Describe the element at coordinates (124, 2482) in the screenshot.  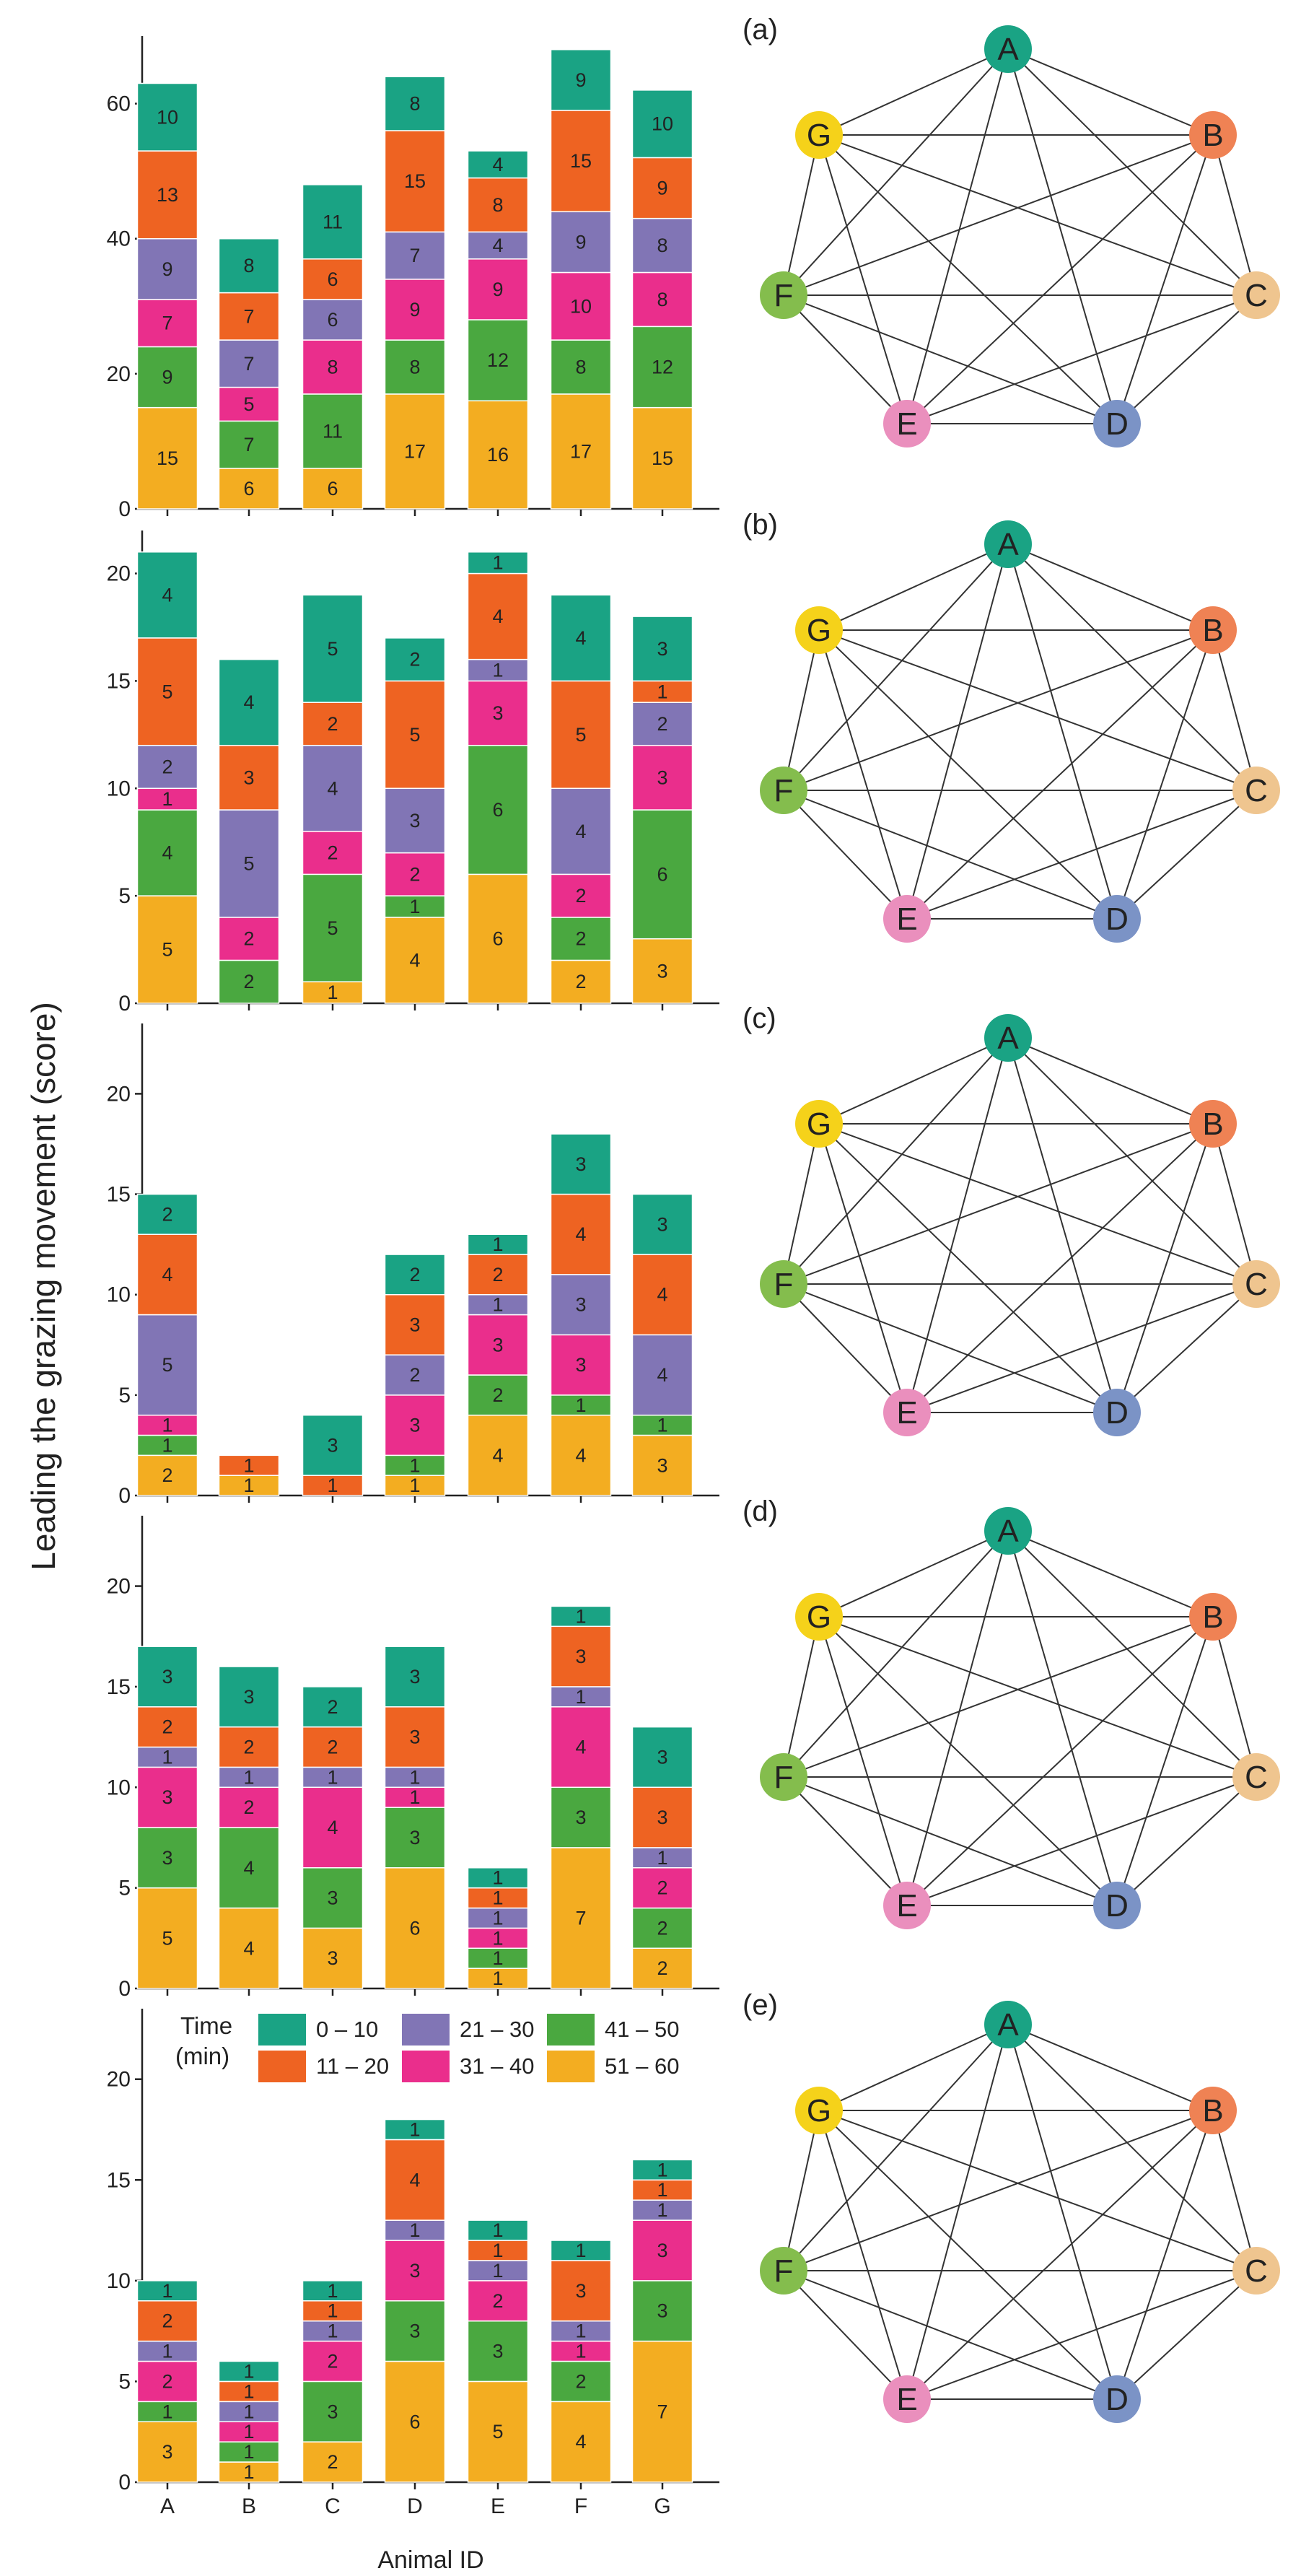
I see `y-tick-label: 0` at that location.